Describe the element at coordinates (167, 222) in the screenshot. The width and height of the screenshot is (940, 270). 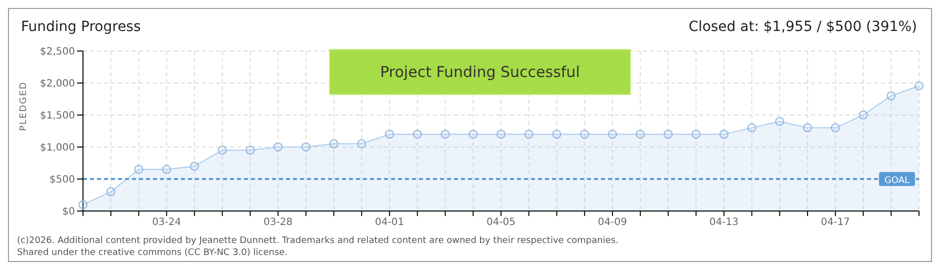
I see `x-tick-label: 03-24` at that location.